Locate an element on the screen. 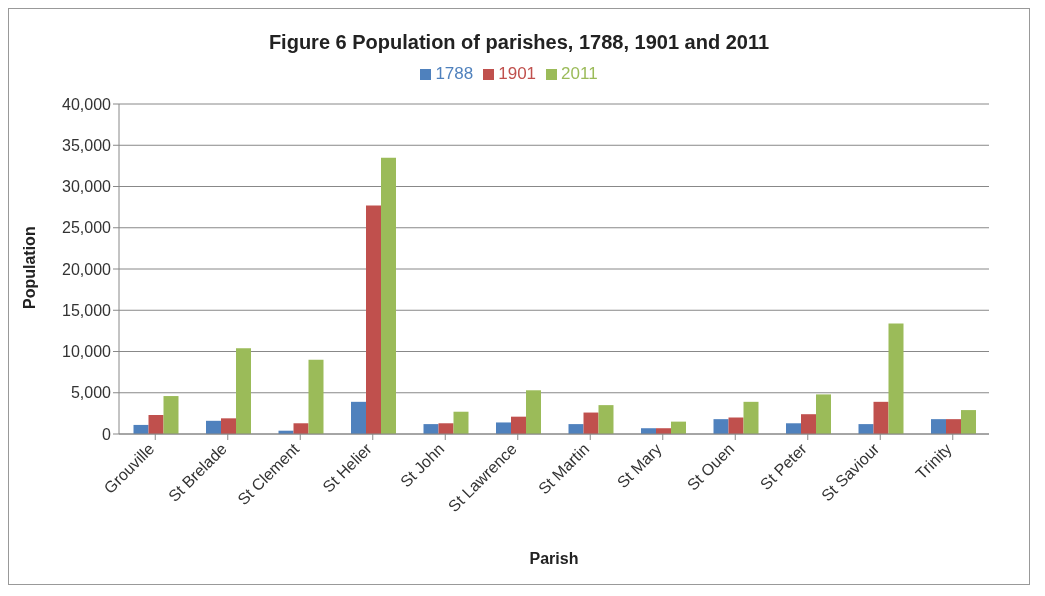  y-tick-label: 40,000 is located at coordinates (87, 104).